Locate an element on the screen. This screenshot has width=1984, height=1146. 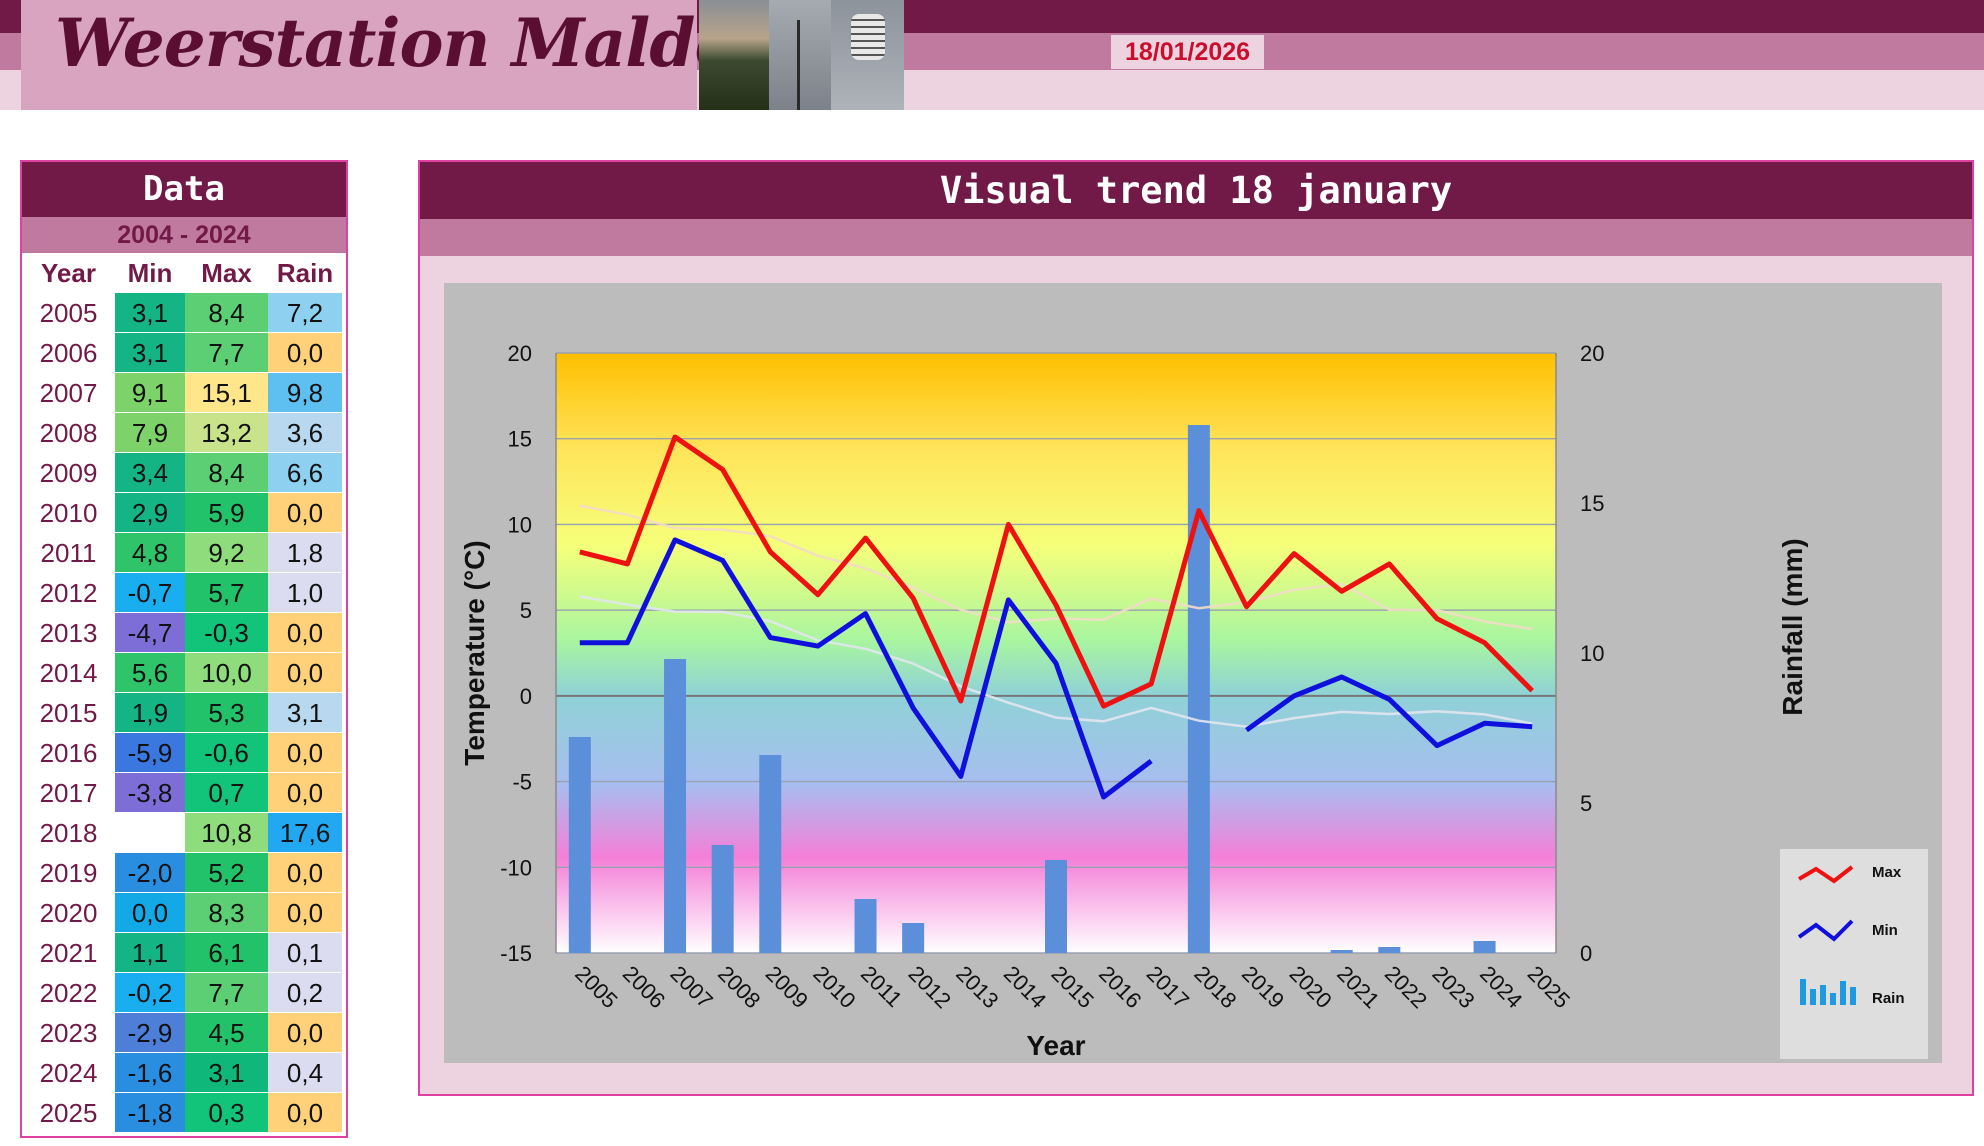
x-tick-label: 2019 is located at coordinates (1263, 987).